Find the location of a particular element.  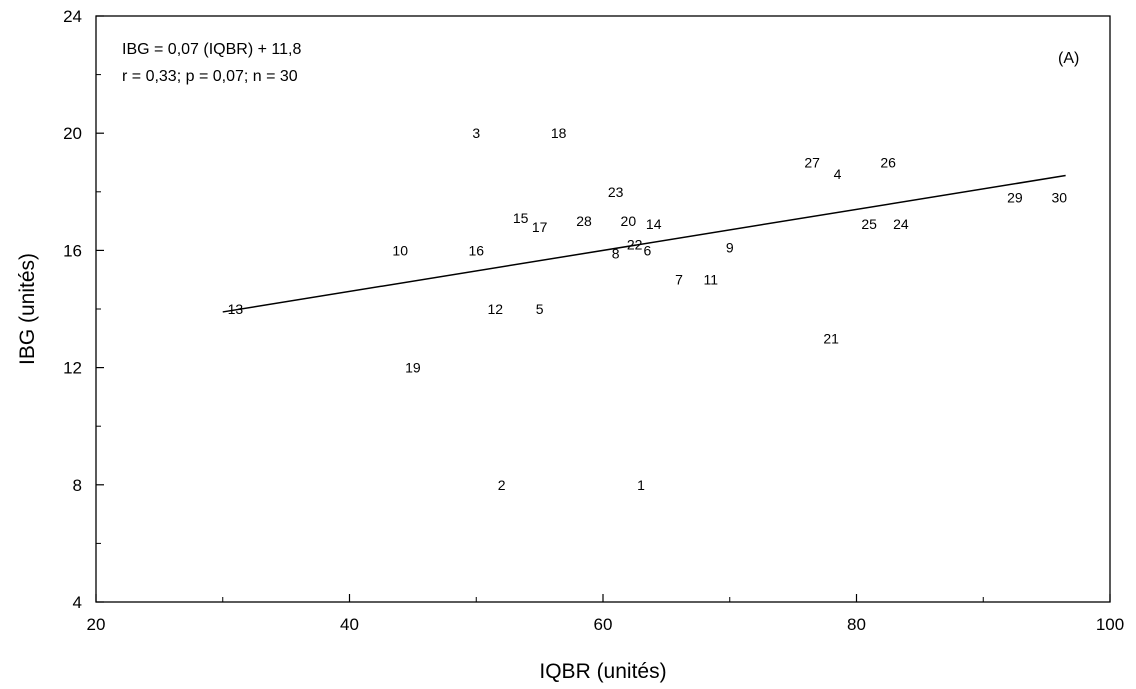

x-tick-label: 40 is located at coordinates (349, 624).